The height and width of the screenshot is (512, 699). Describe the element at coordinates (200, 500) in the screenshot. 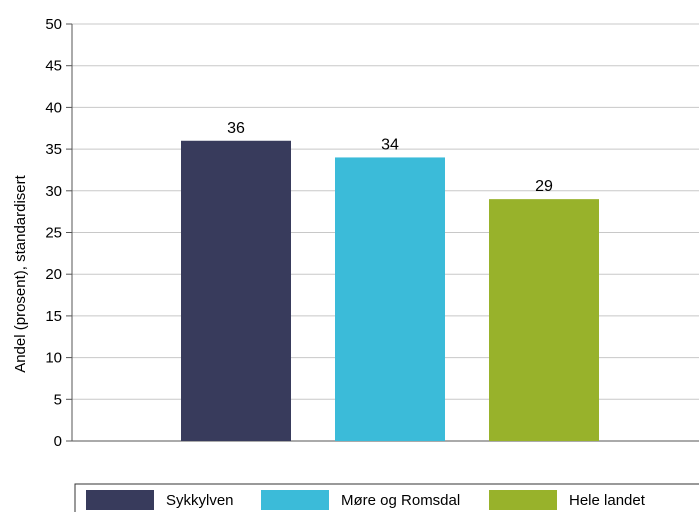

I see `legend-label-0: Sykkylven` at that location.